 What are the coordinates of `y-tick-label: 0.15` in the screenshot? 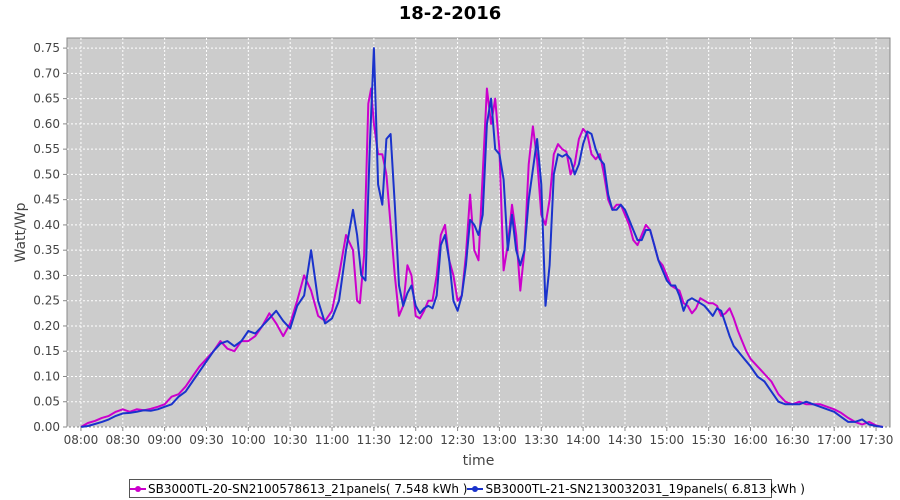 It's located at (46, 351).